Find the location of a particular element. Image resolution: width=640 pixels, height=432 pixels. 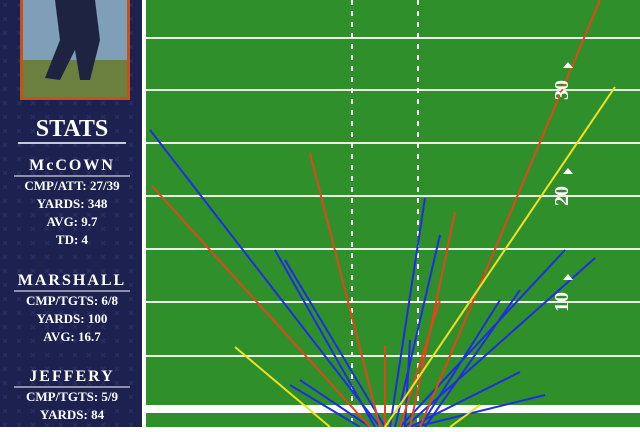

yard-number: 10 is located at coordinates (562, 302).